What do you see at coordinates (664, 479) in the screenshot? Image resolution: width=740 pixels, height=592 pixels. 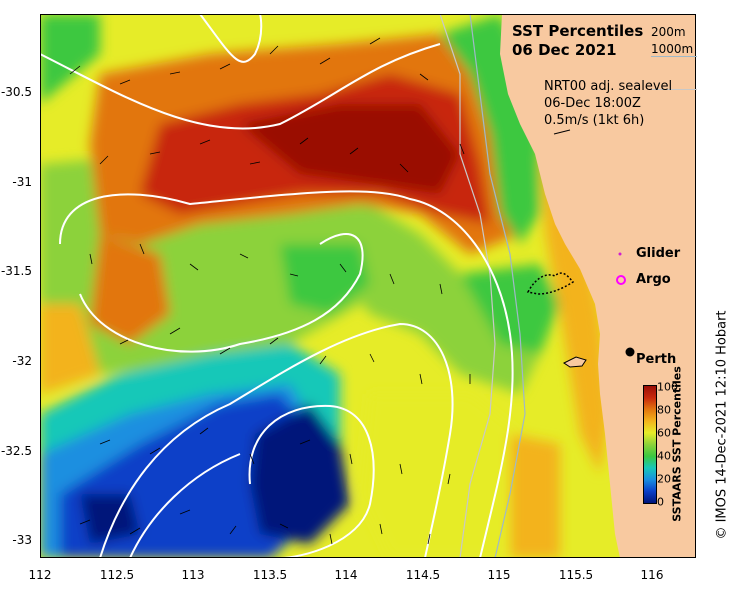 I see `colorbar-tick: 20` at bounding box center [664, 479].